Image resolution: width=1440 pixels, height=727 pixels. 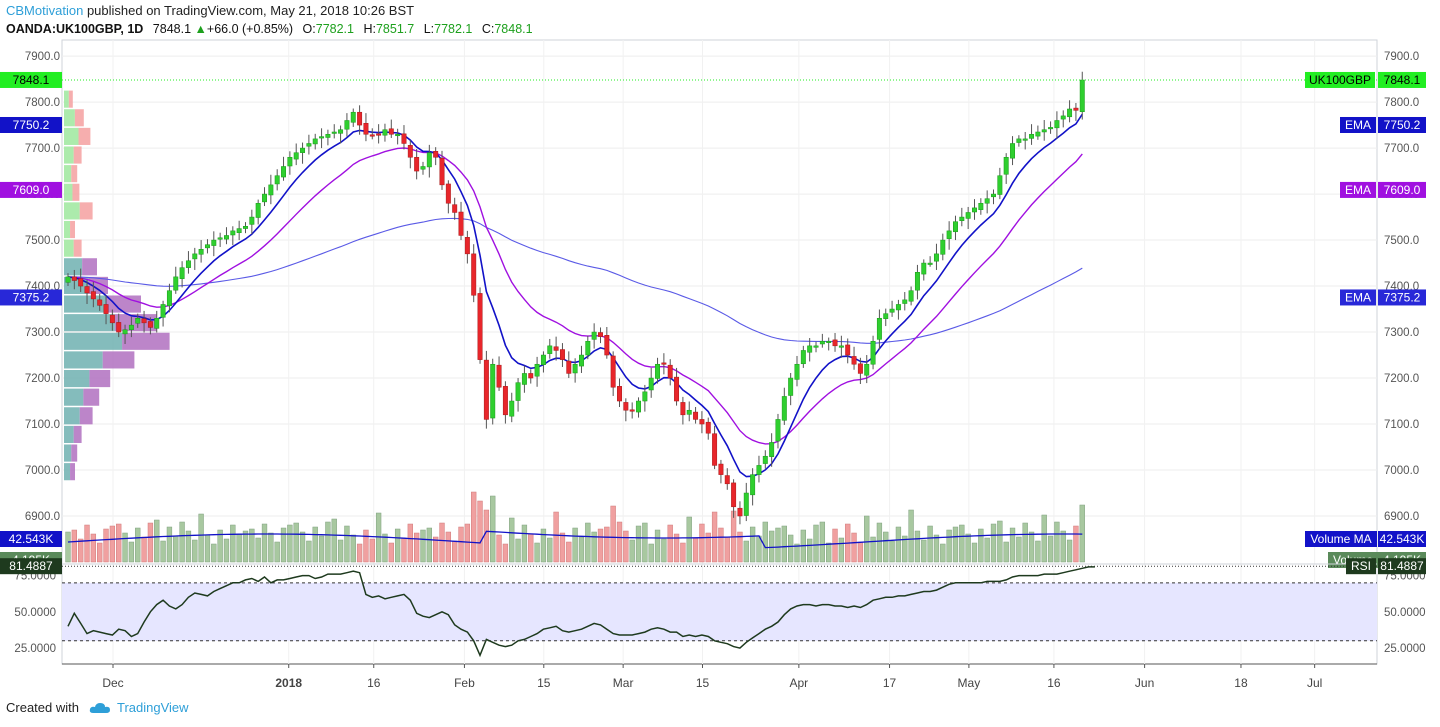 I want to click on ema-slow-label-tag-bg, so click(x=1358, y=297).